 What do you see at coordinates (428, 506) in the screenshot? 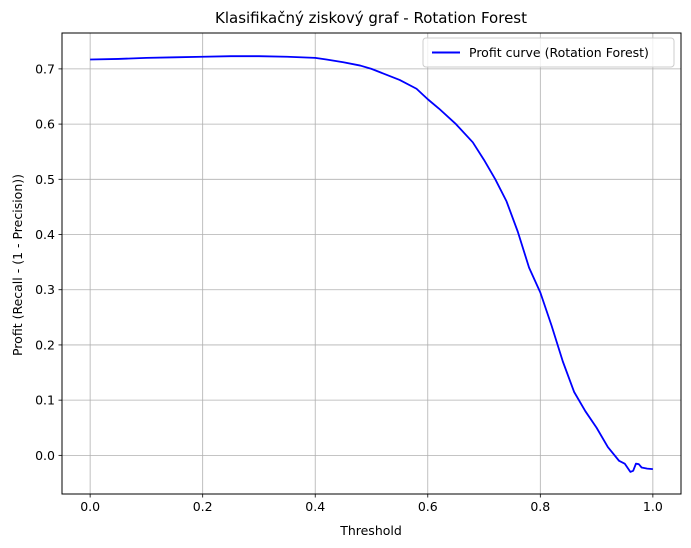
I see `x-tick-label: 0.6` at bounding box center [428, 506].